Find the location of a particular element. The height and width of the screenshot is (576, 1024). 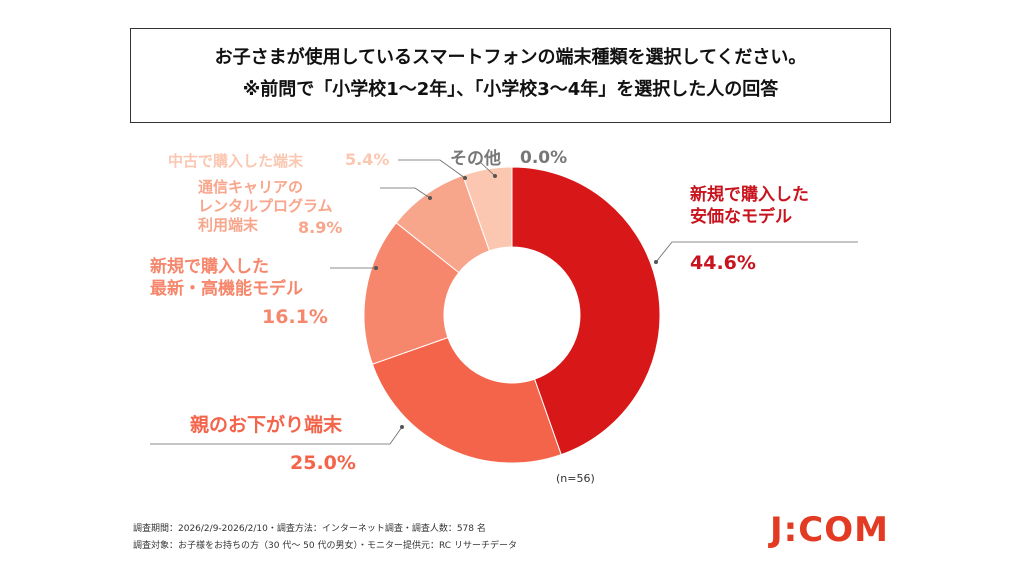

value-label: 16.1% is located at coordinates (295, 317).